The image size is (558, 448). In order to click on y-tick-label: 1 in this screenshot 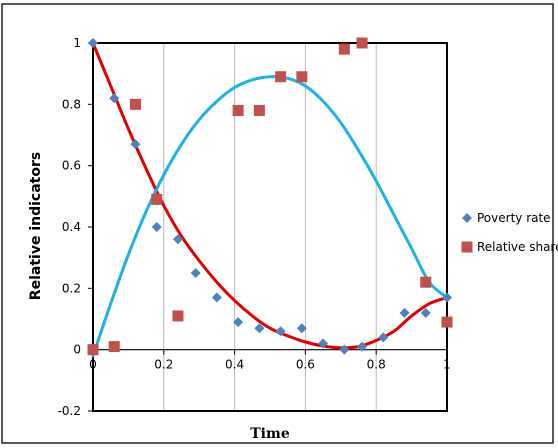, I will do `click(77, 43)`.